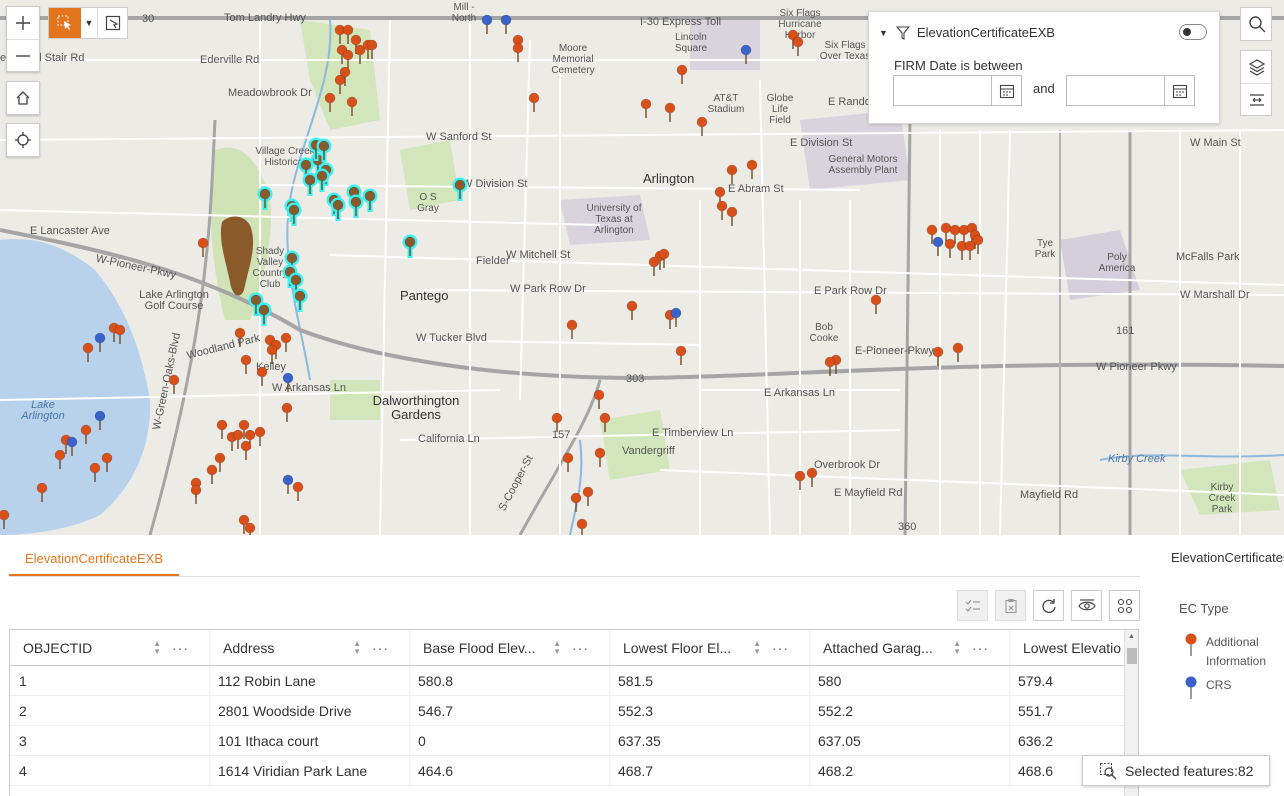  What do you see at coordinates (1115, 90) in the screenshot?
I see `end-date-value` at bounding box center [1115, 90].